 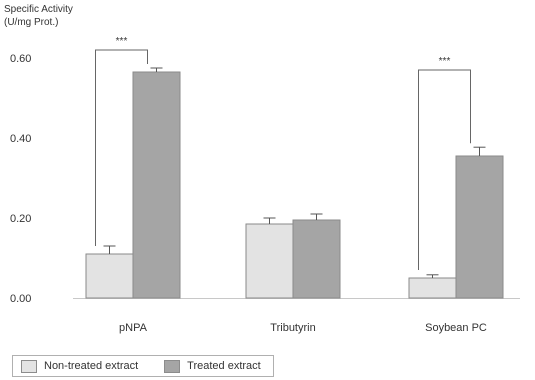 What do you see at coordinates (20, 59) in the screenshot?
I see `y-tick-label: 0.60` at bounding box center [20, 59].